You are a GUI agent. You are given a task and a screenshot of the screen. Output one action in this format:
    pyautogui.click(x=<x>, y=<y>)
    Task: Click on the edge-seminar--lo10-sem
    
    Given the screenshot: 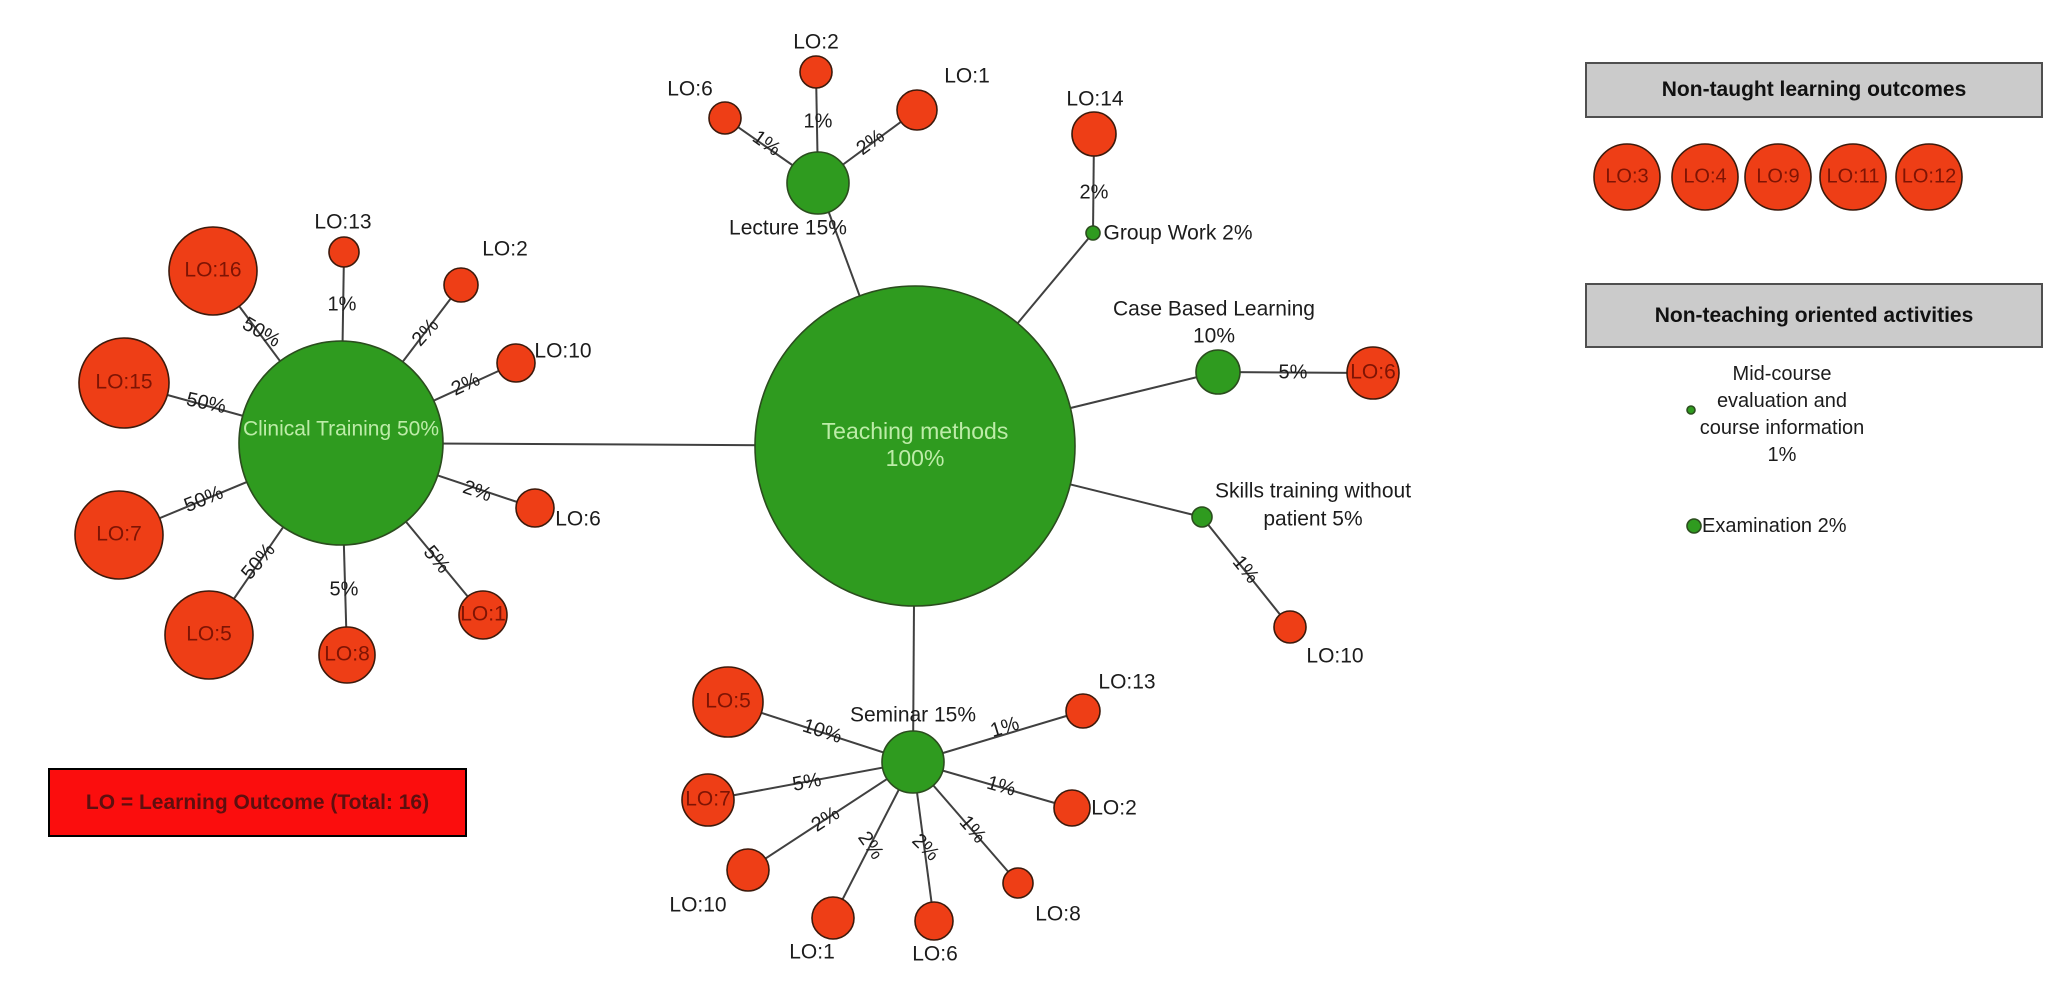 What is the action you would take?
    pyautogui.click(x=830, y=816)
    